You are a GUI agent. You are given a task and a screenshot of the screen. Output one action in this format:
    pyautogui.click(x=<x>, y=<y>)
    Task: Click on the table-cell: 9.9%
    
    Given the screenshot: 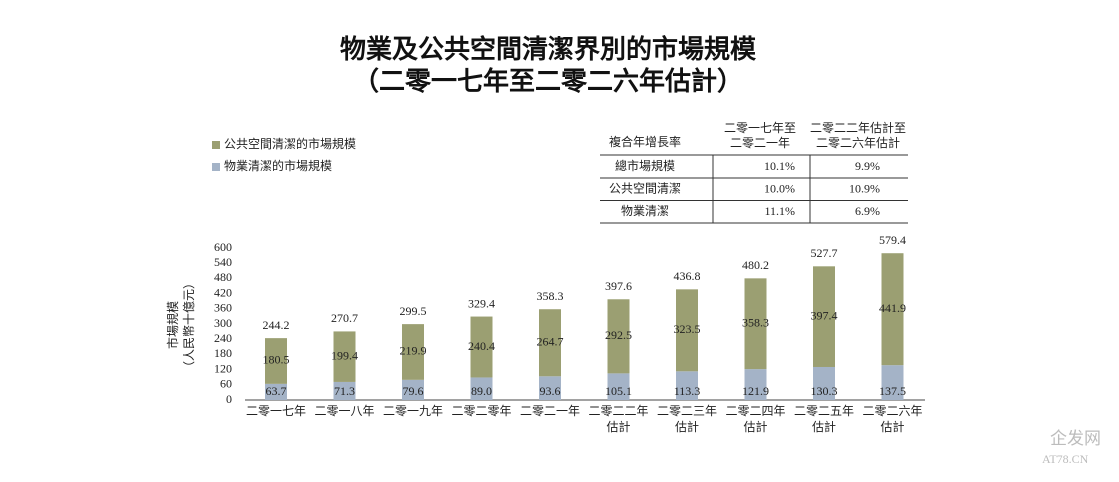 What is the action you would take?
    pyautogui.click(x=867, y=166)
    